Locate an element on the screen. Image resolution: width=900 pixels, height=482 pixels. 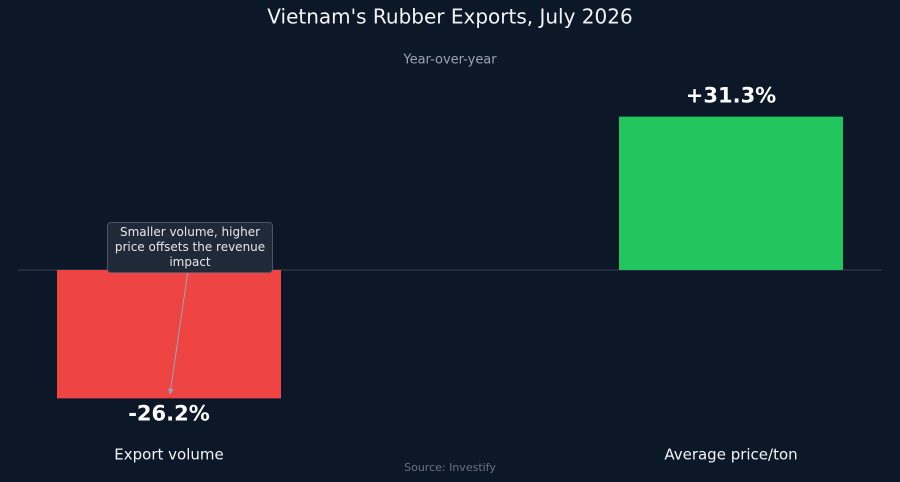
chart-title: Vietnam's Rubber Exports, July 2026 is located at coordinates (449, 17).